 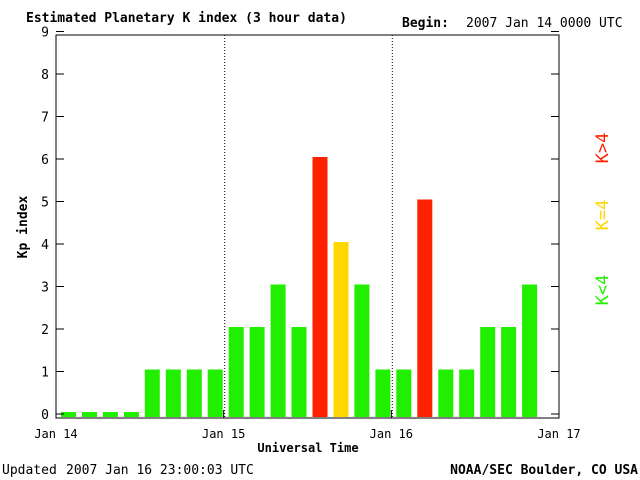 I want to click on x-axis: Jan 14 Jan 15 Jan 16 Jan 17, so click(x=307, y=425).